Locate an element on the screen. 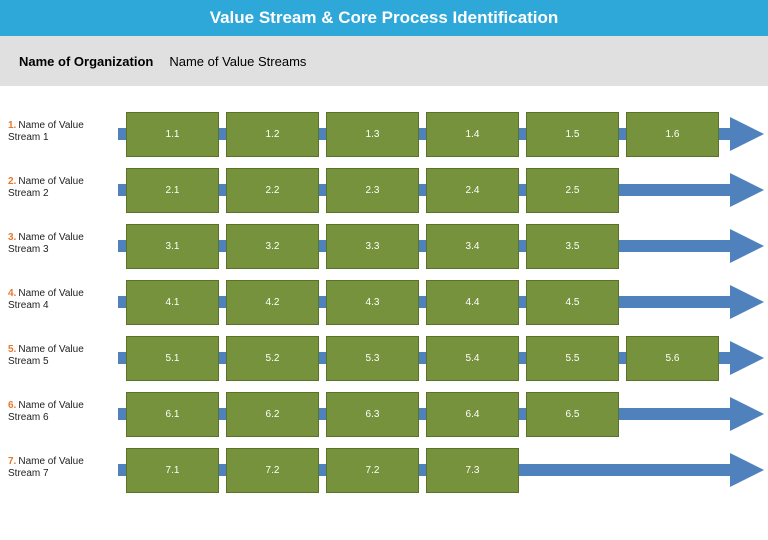 The image size is (768, 540). process-box: 5.1 is located at coordinates (172, 358).